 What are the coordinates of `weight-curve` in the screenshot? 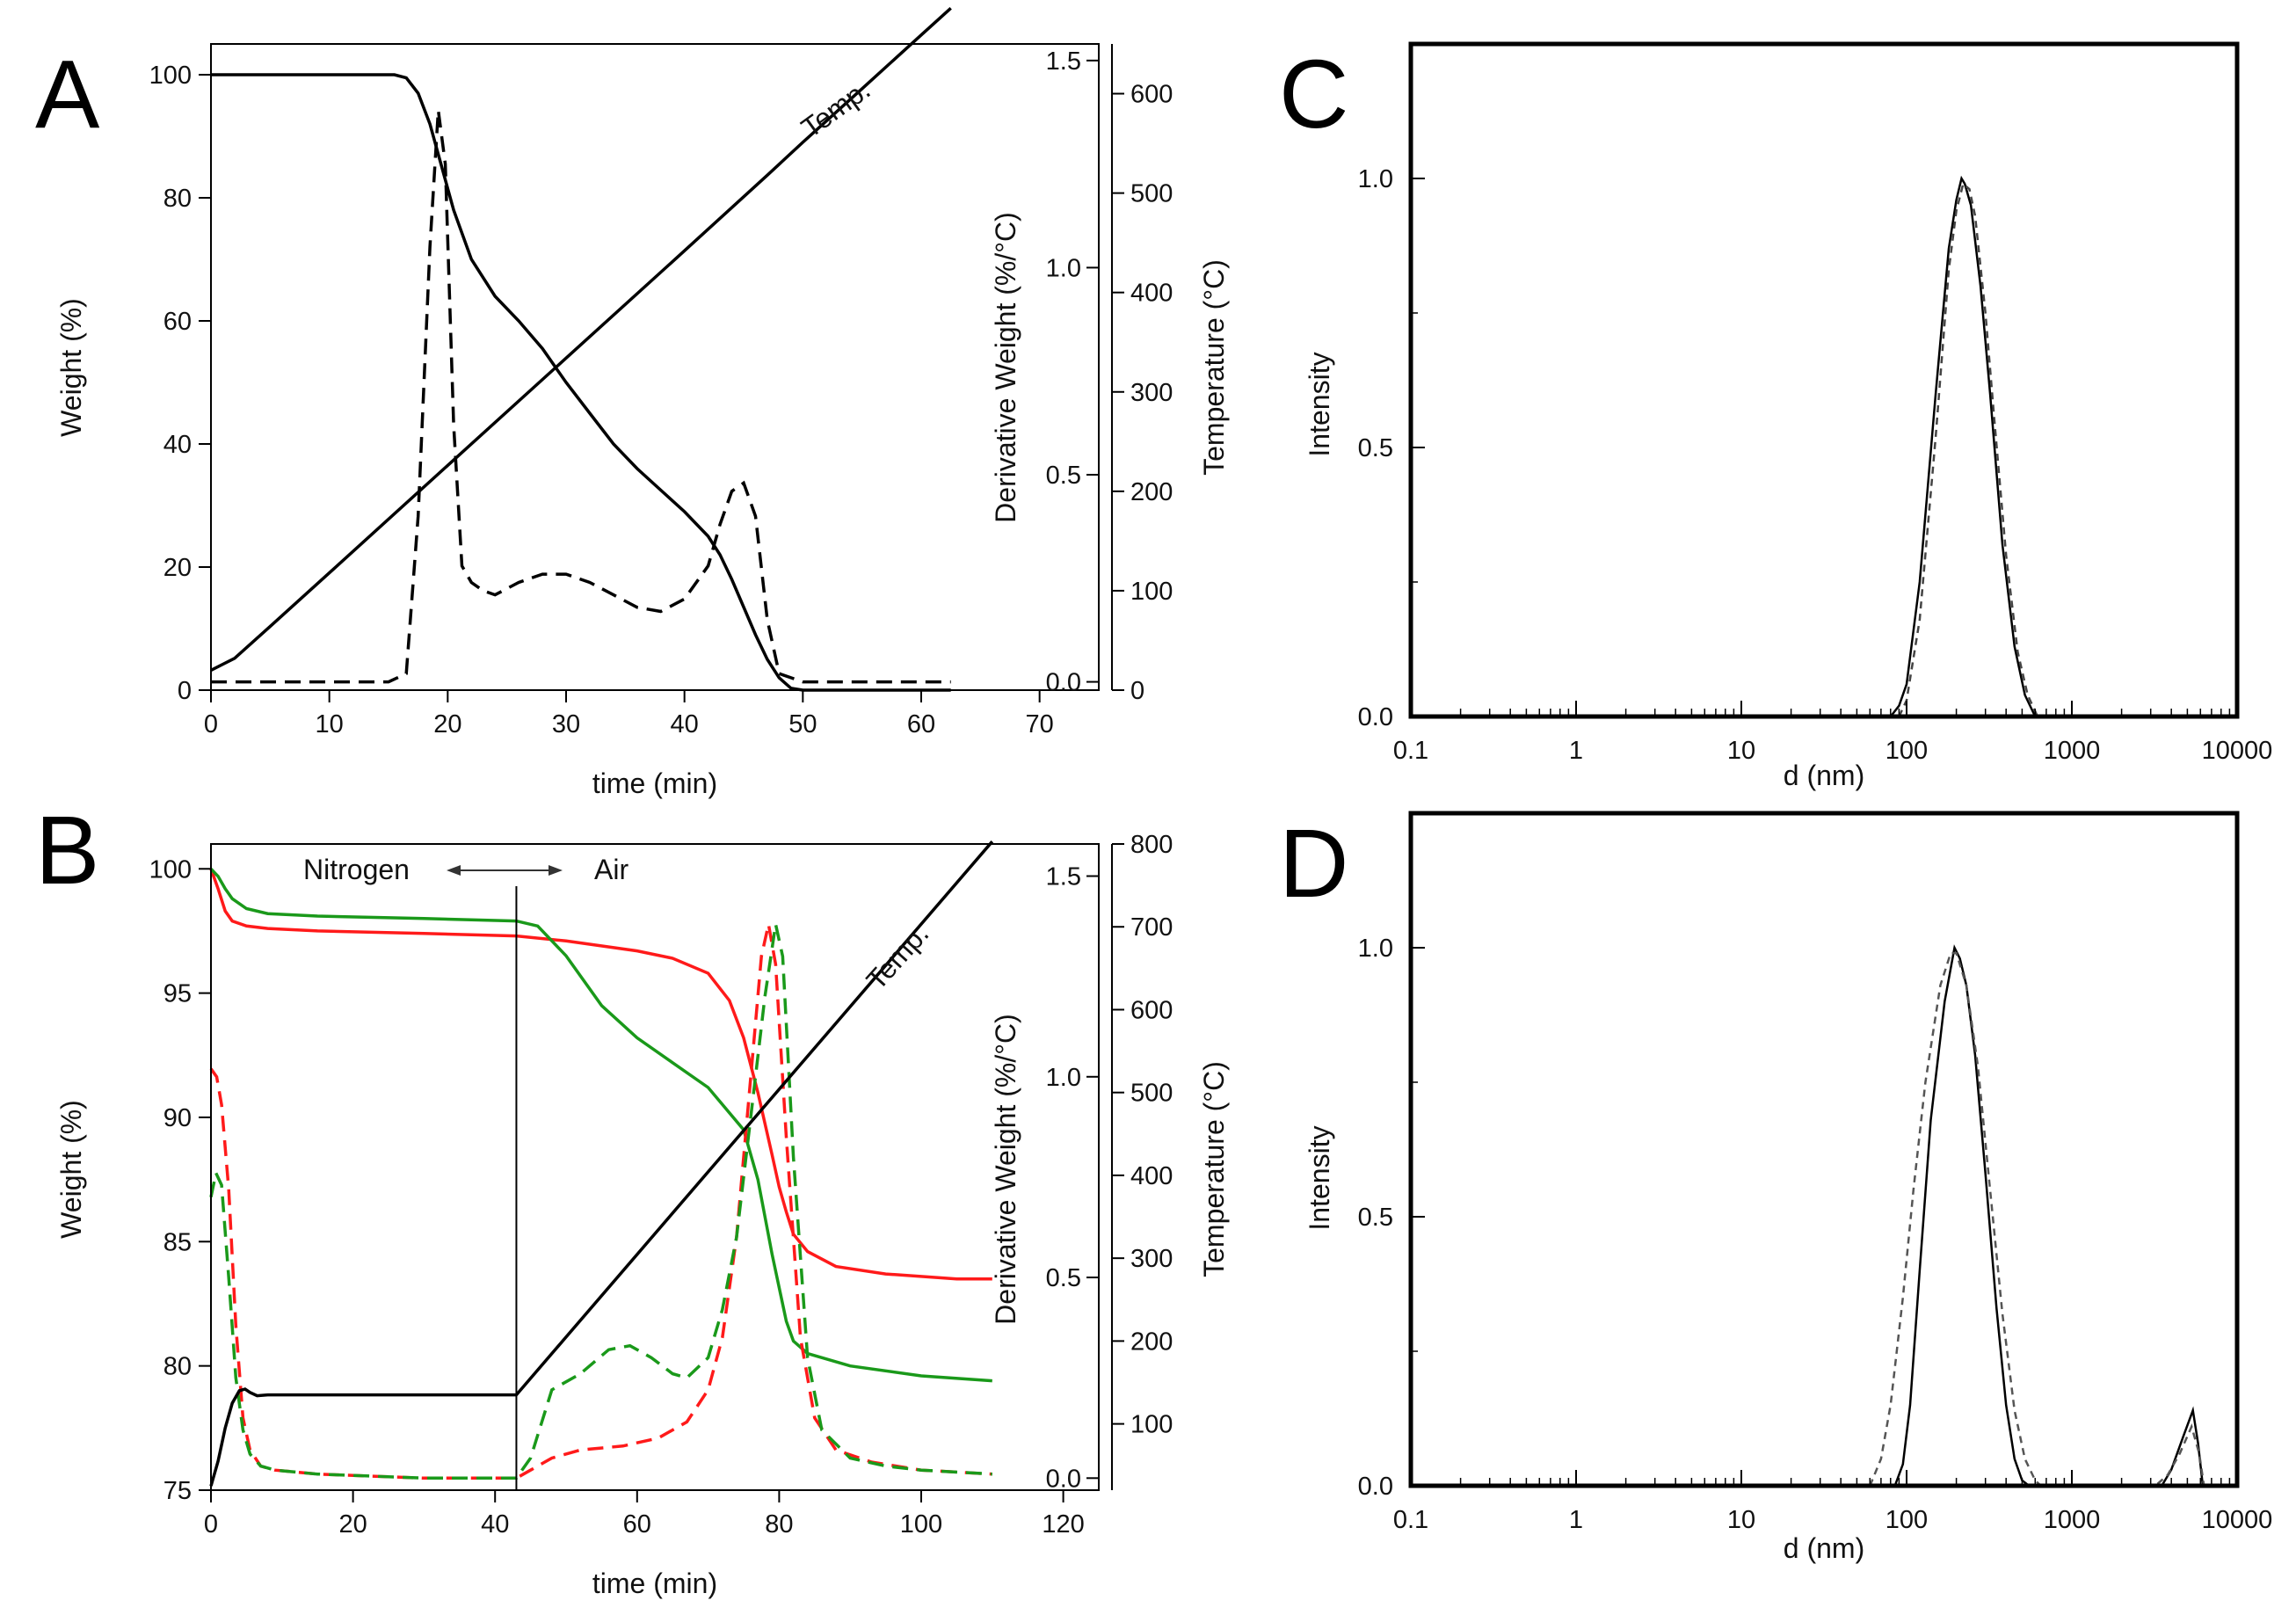 It's located at (581, 382).